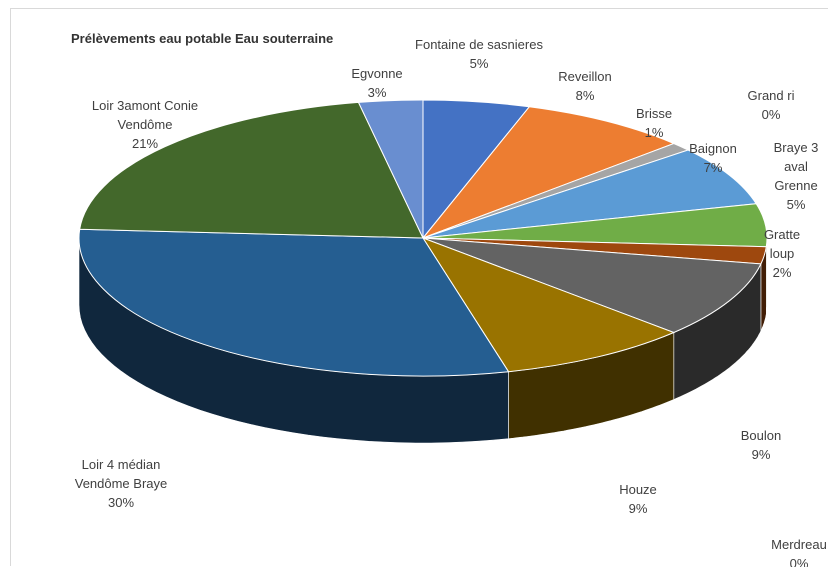 This screenshot has width=829, height=567. I want to click on pie-slice-egvonne, so click(390, 169).